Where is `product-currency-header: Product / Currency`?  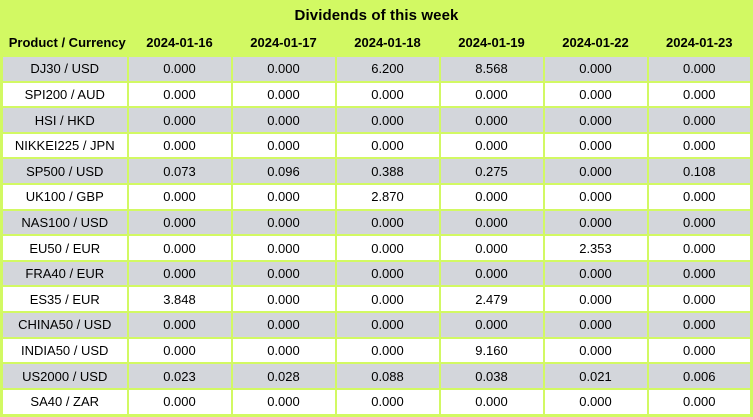
product-currency-header: Product / Currency is located at coordinates (64, 42).